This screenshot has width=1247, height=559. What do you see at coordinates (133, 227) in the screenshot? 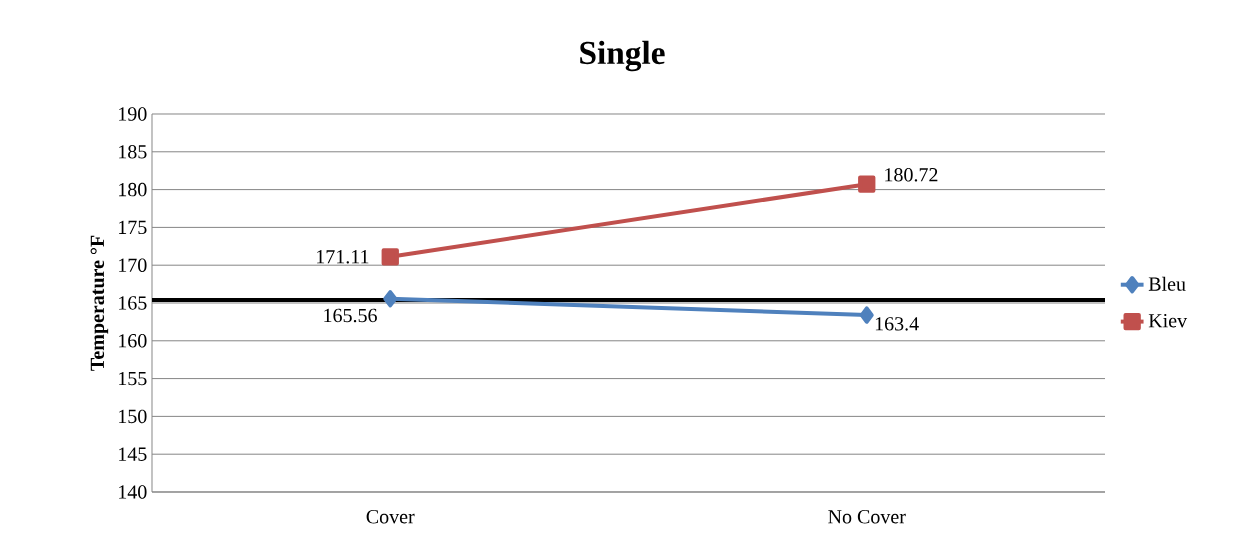
I see `y-tick-label: 175` at bounding box center [133, 227].